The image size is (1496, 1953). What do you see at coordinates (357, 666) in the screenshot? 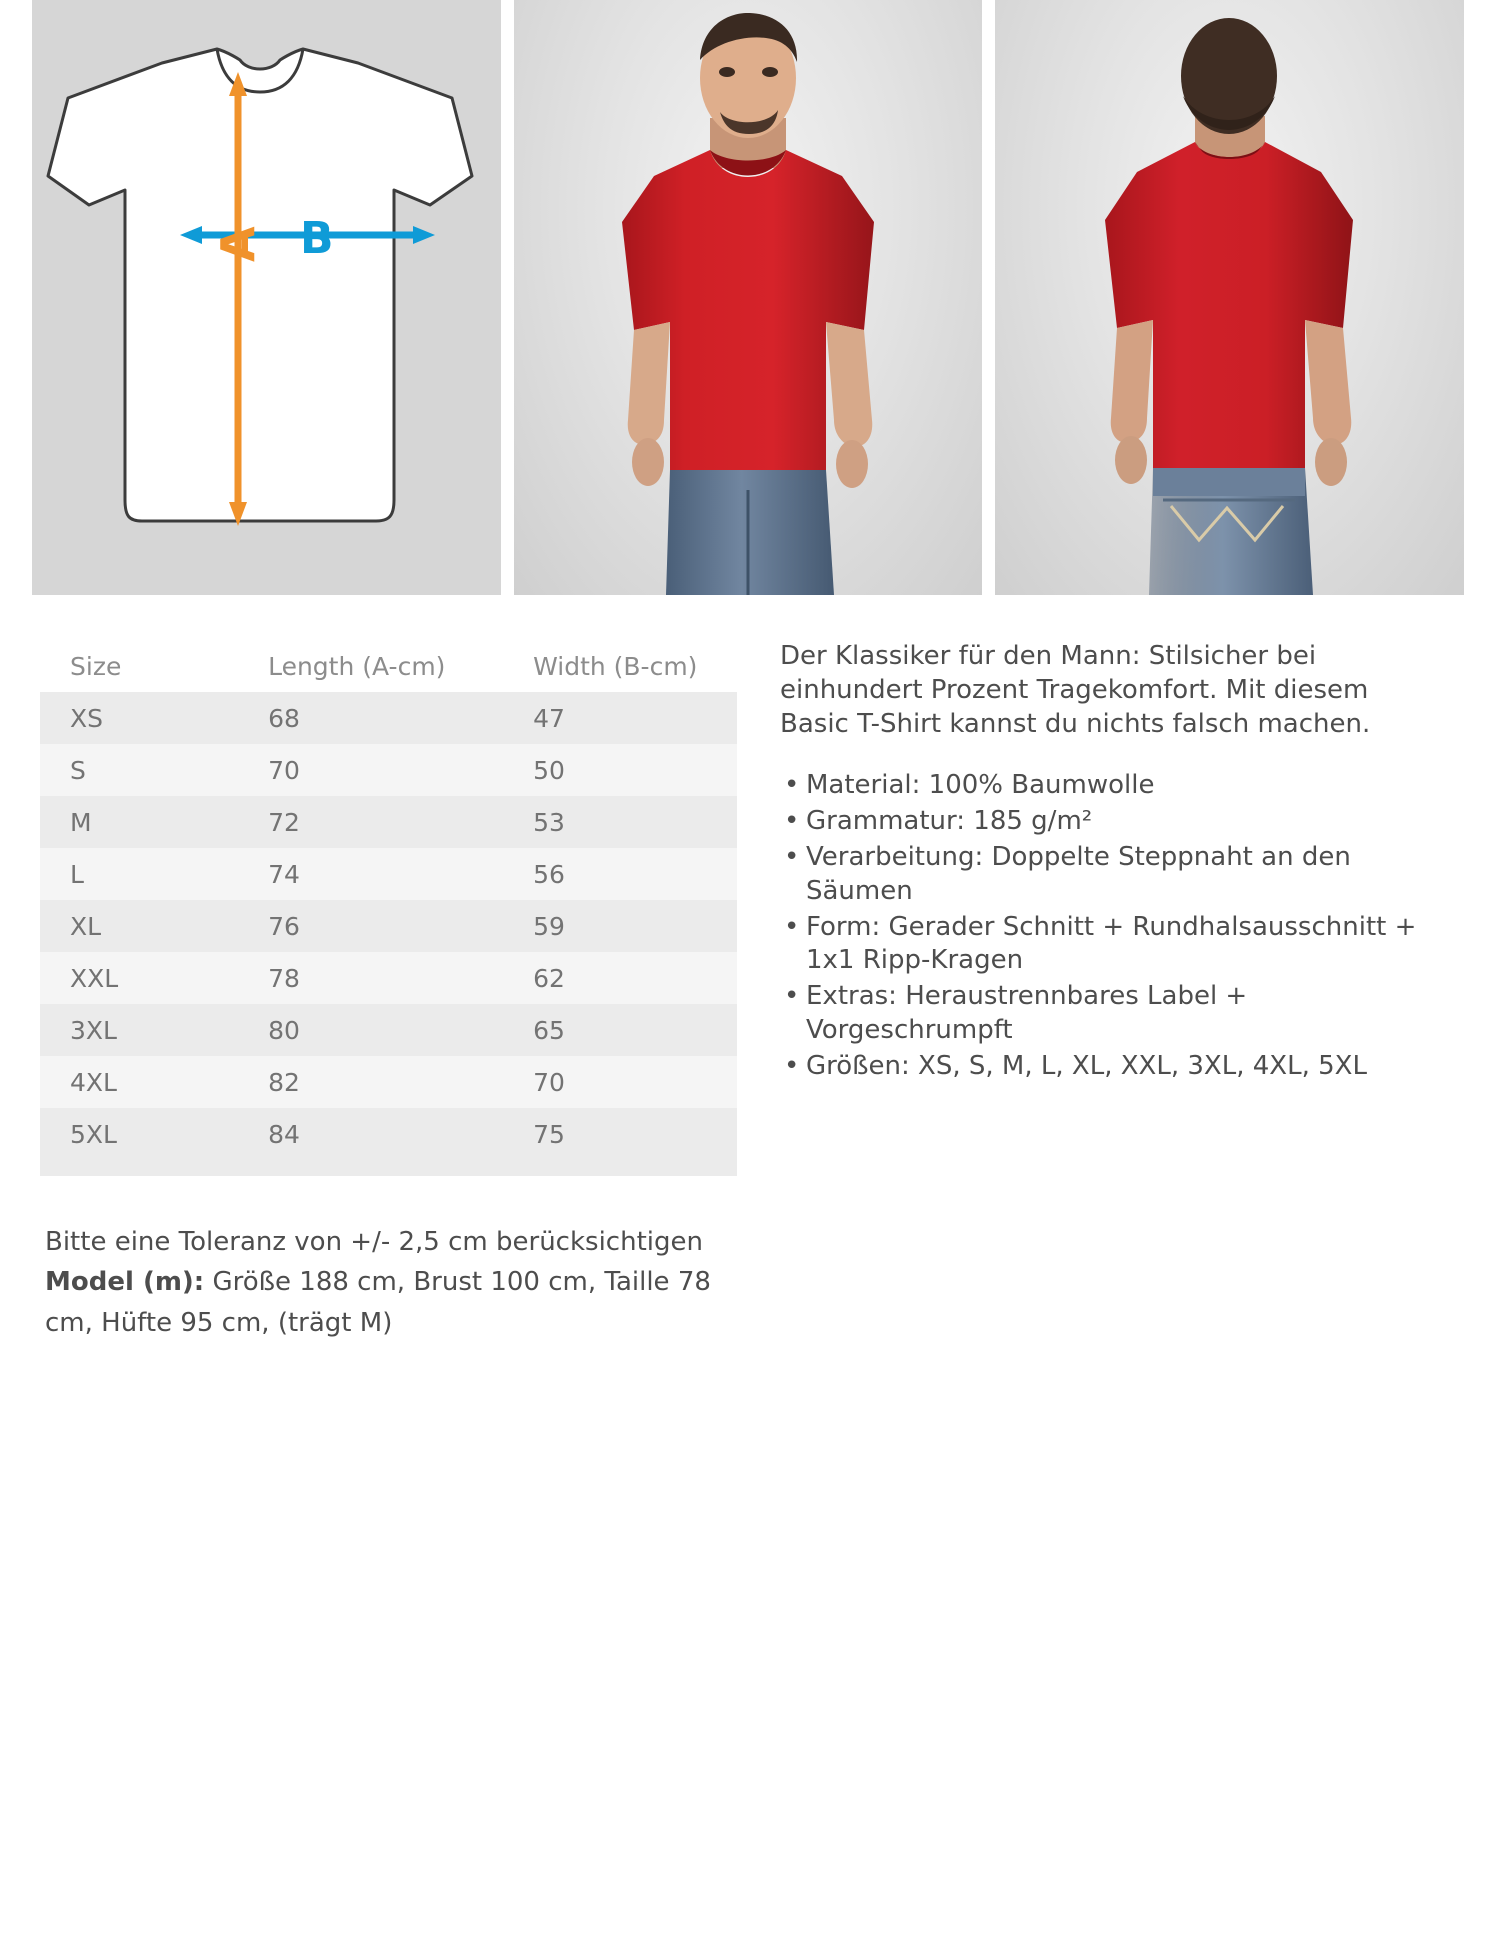
I see `header-length: Length (A-cm)` at bounding box center [357, 666].